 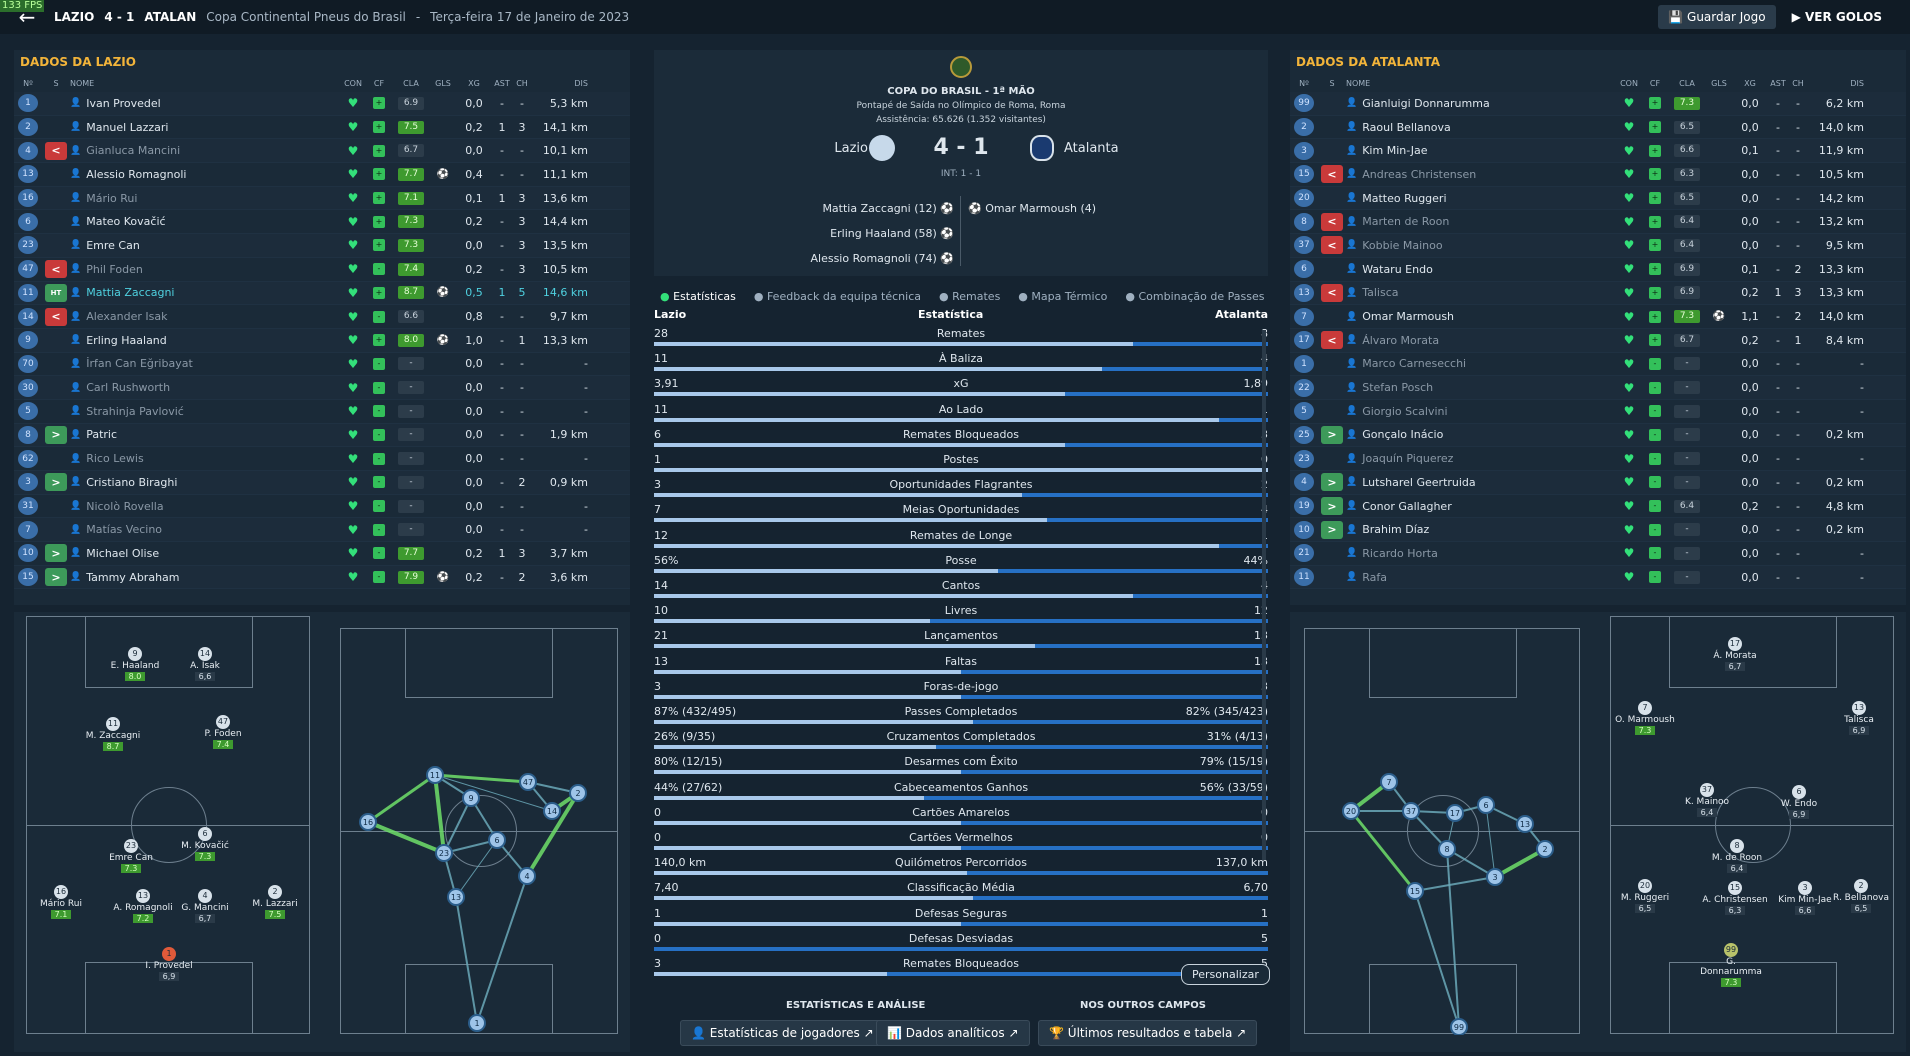 What do you see at coordinates (1861, 896) in the screenshot?
I see `formation-player: 2 R. Bellanova 6,5` at bounding box center [1861, 896].